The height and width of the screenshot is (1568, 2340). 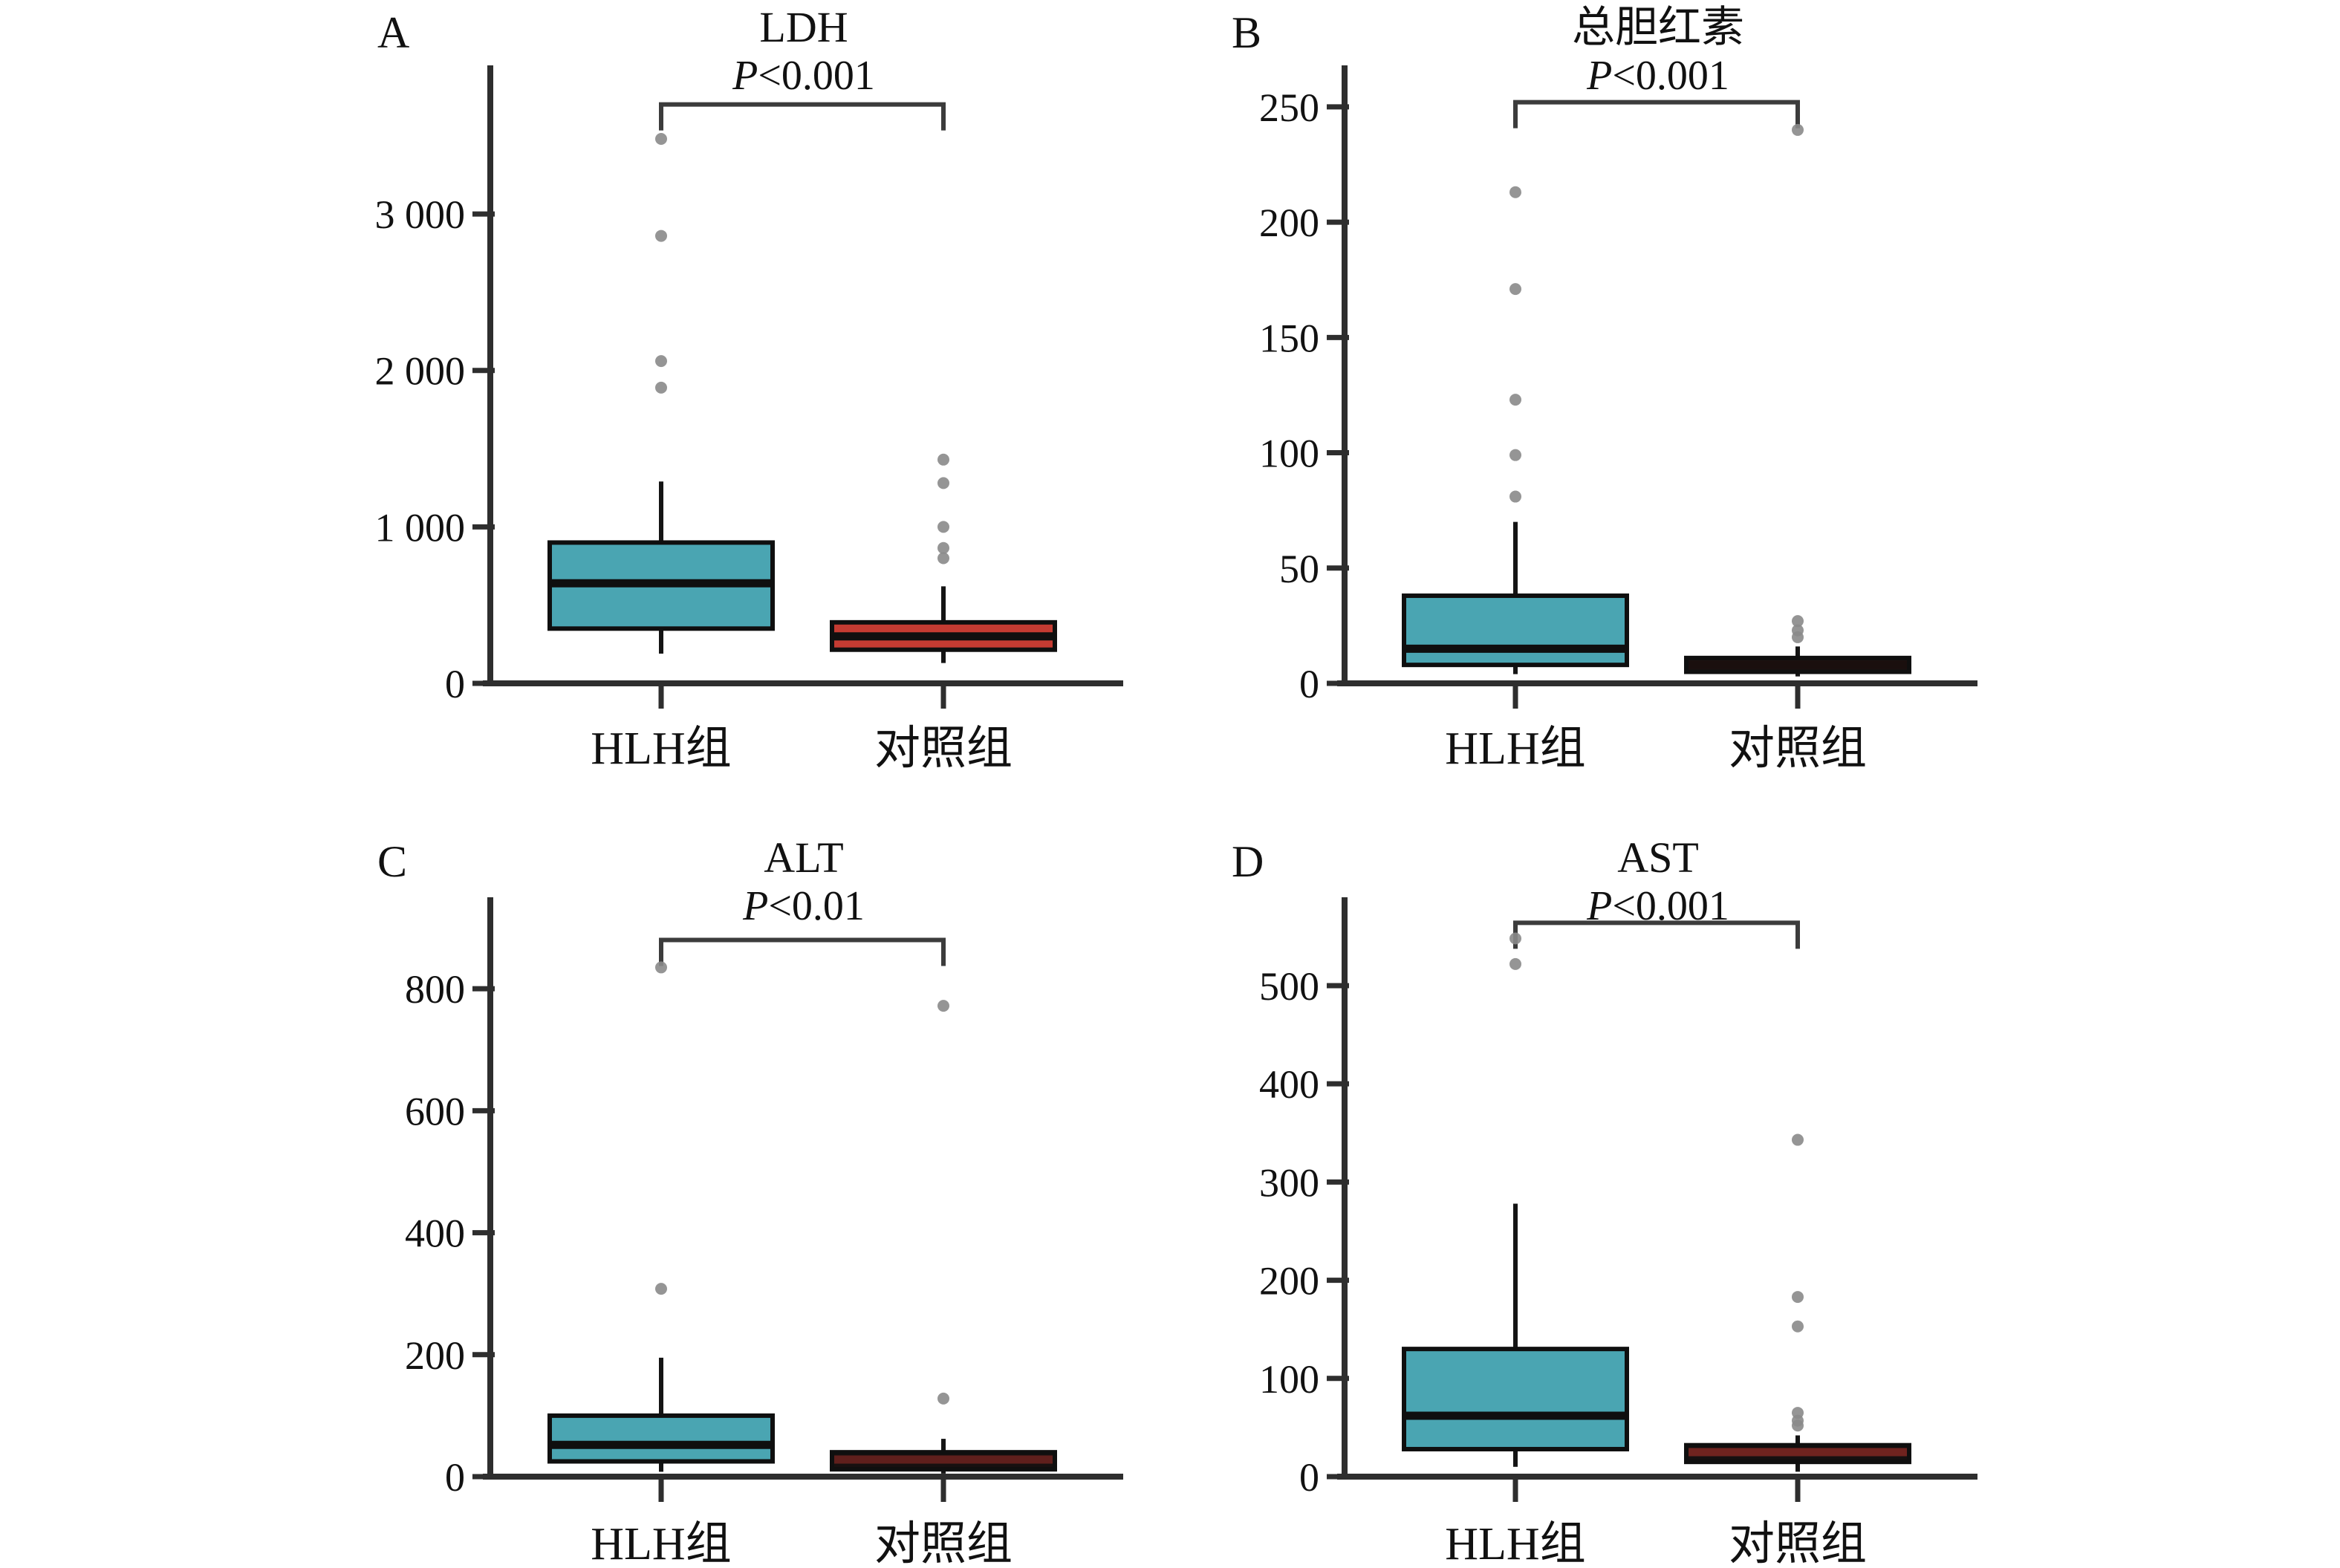 What do you see at coordinates (435, 1111) in the screenshot?
I see `y-tick-label: 600` at bounding box center [435, 1111].